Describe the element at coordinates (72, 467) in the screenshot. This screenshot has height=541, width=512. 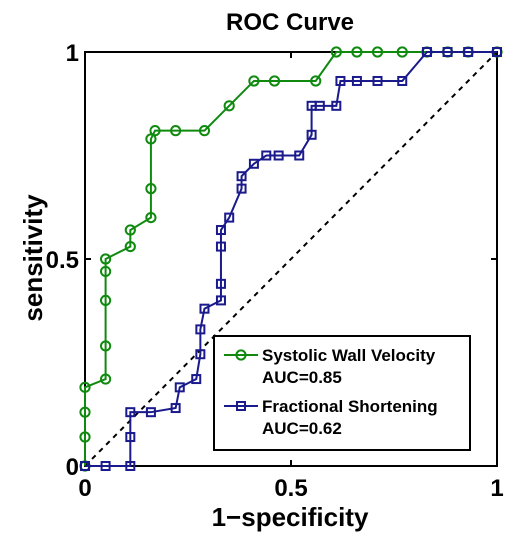
I see `y-tick-label: 0` at that location.